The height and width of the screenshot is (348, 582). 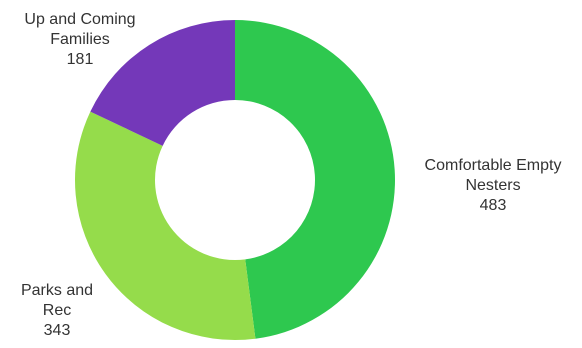 I want to click on slice-value-parks-and-rec: 343, so click(x=57, y=330).